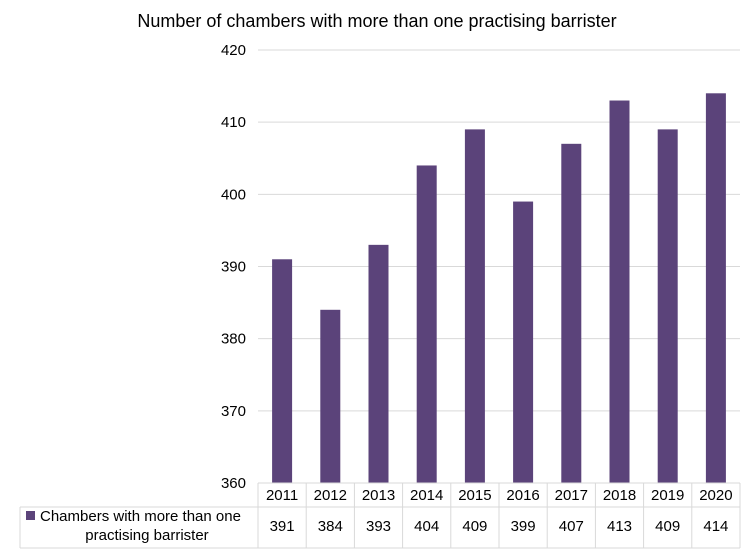 The height and width of the screenshot is (553, 755). I want to click on data-value-label: 393, so click(378, 526).